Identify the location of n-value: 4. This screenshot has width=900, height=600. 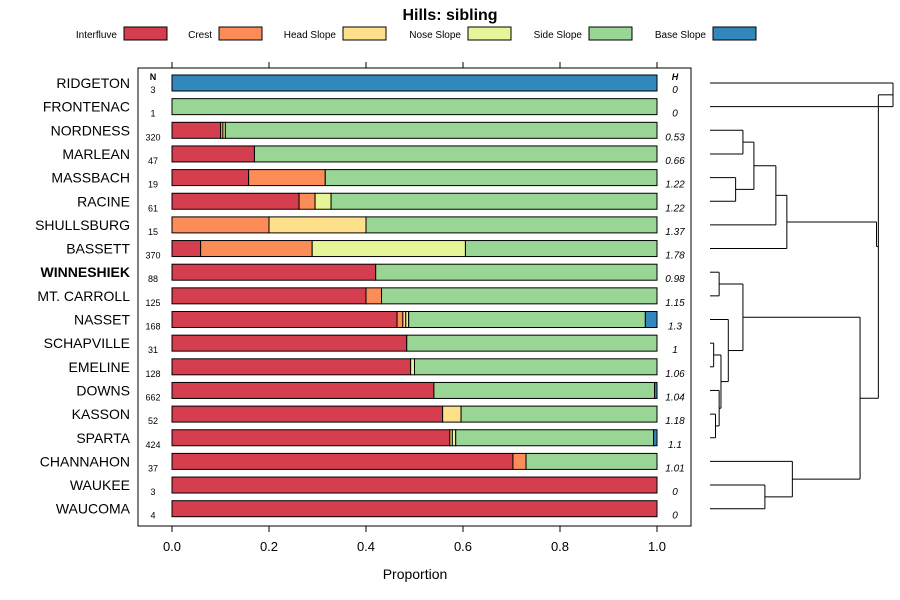
(152, 516).